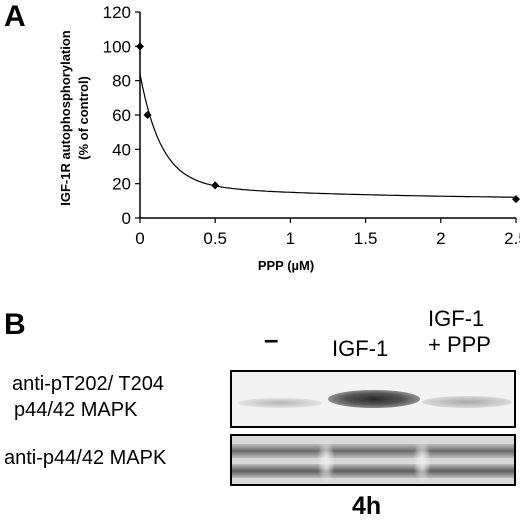 Image resolution: width=520 pixels, height=521 pixels. I want to click on lane-label-igf1-ppp-line2: + PPP, so click(459, 344).